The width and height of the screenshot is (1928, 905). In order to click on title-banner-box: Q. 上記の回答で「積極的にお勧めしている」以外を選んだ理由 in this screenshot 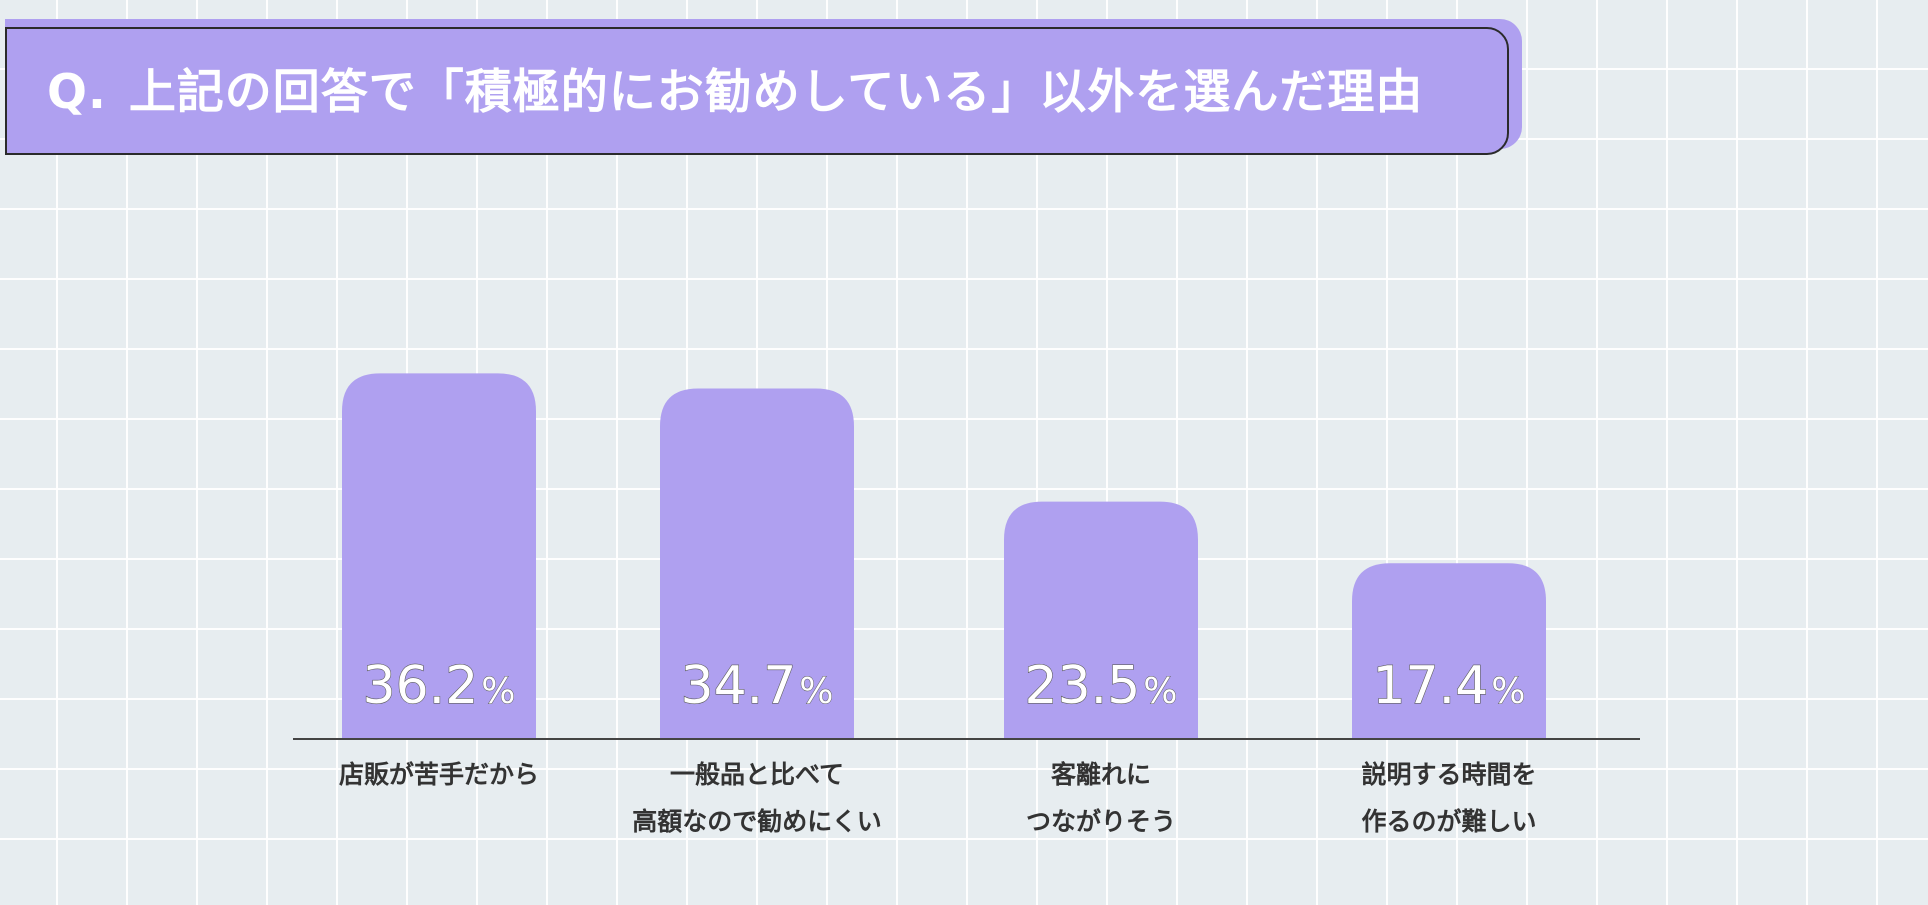, I will do `click(757, 91)`.